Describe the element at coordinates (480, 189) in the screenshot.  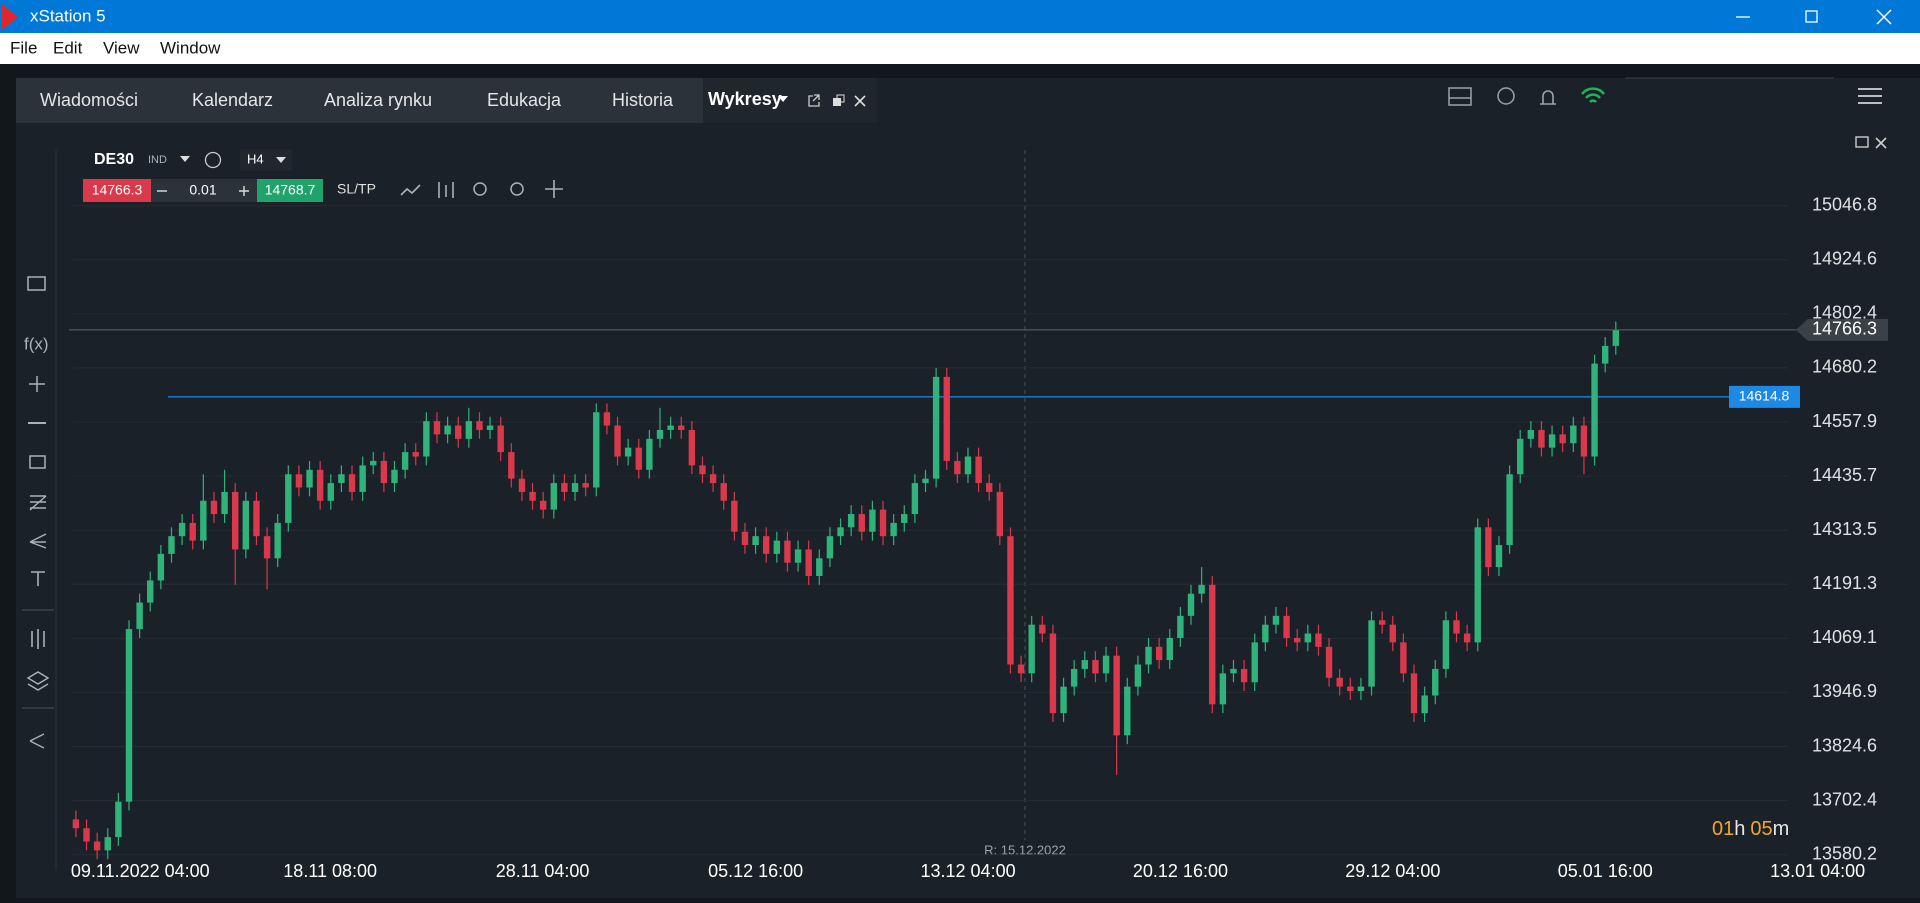
I see `zoom-out-icon` at that location.